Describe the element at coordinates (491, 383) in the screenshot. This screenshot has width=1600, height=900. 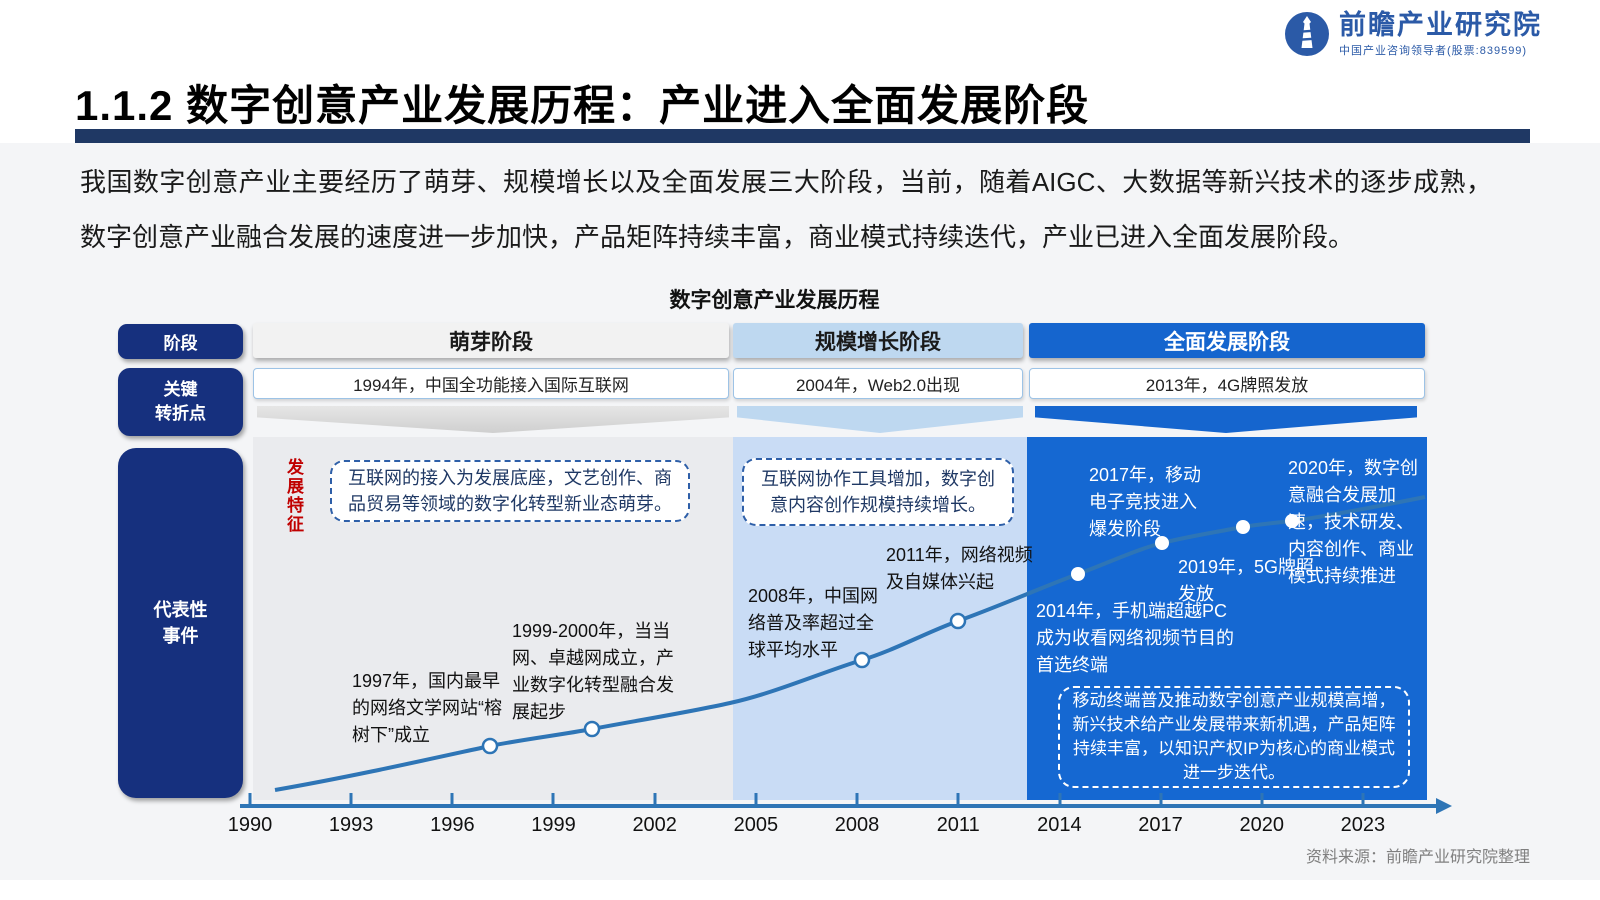
I see `turning-point-1994: 1994年，中国全功能接入国际互联网` at that location.